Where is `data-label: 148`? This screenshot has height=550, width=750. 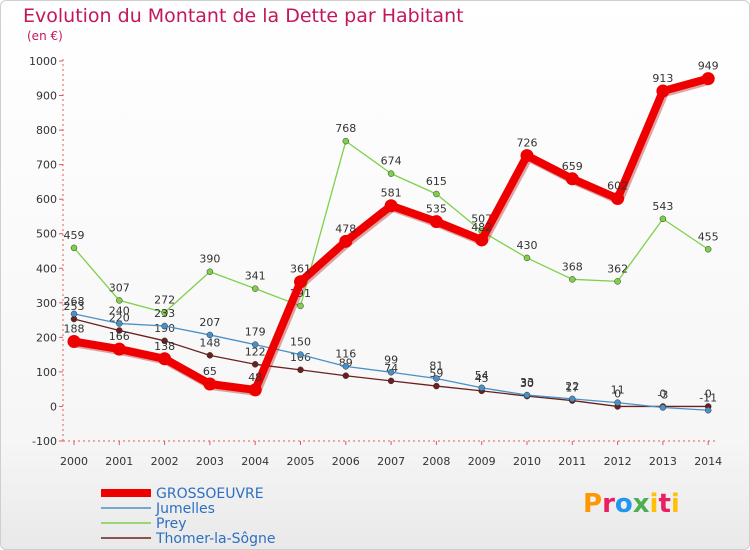 data-label: 148 is located at coordinates (209, 342).